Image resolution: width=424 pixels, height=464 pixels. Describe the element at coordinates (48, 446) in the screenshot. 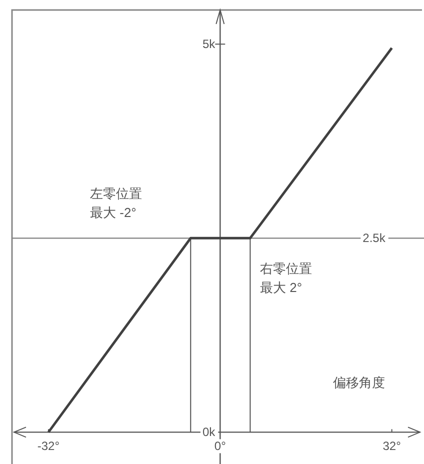

I see `x-tick-label: -32°` at that location.